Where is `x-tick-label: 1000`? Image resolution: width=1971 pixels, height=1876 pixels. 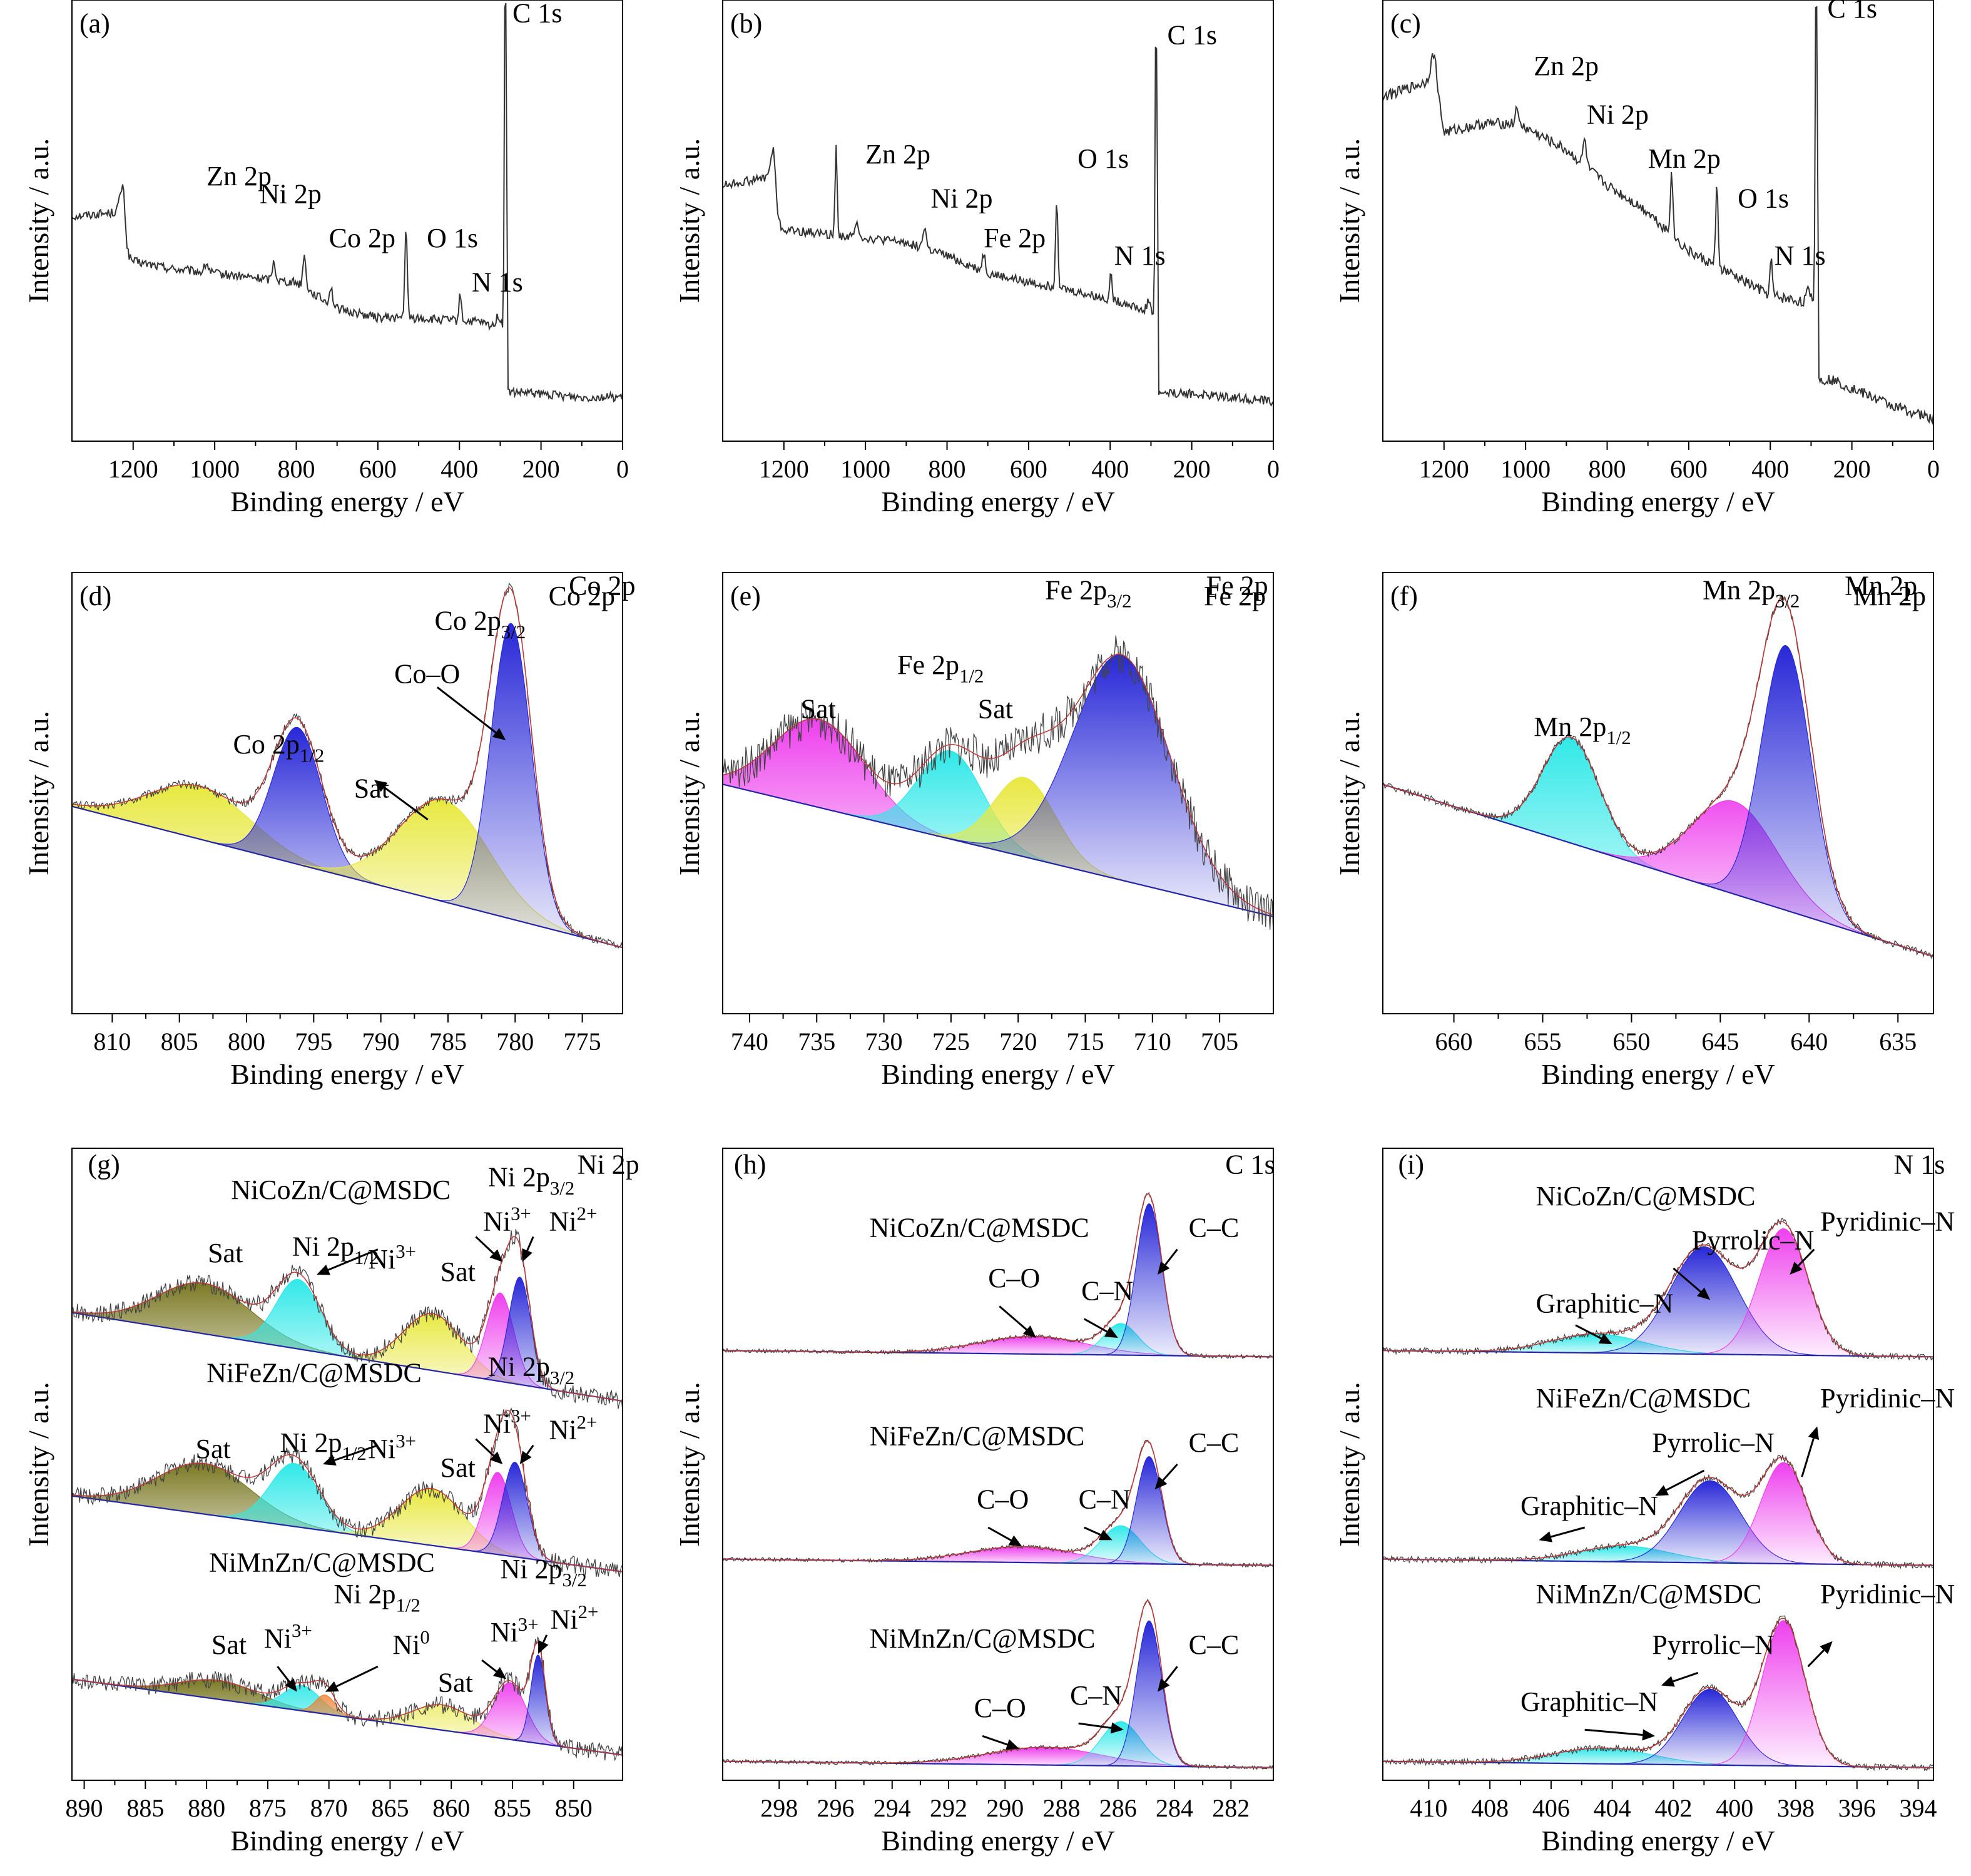 x-tick-label: 1000 is located at coordinates (215, 469).